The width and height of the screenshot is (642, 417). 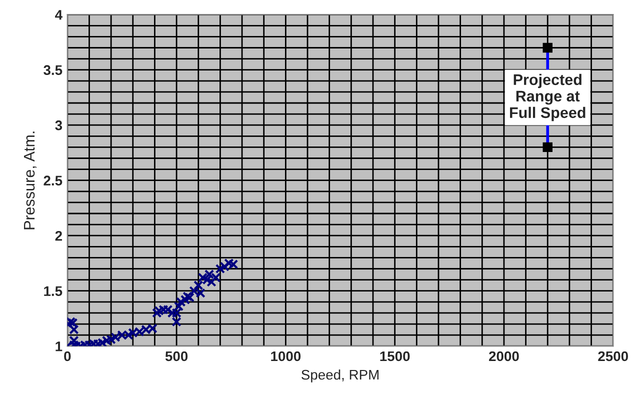 I want to click on annotation: Projected Range at Full Speed, so click(x=548, y=98).